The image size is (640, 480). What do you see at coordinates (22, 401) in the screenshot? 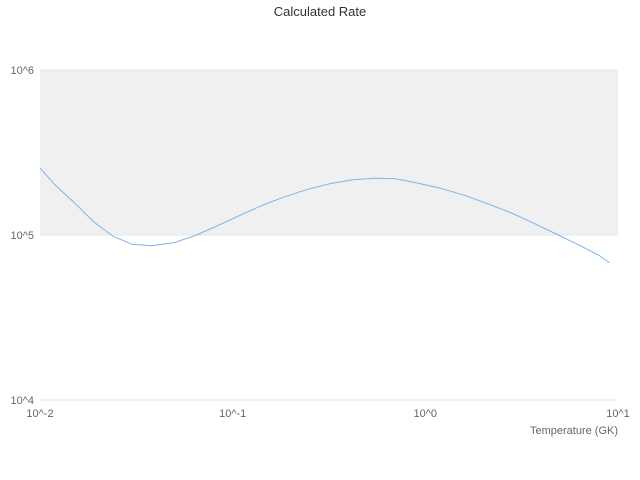
I see `y-tick-label: 10^4` at bounding box center [22, 401].